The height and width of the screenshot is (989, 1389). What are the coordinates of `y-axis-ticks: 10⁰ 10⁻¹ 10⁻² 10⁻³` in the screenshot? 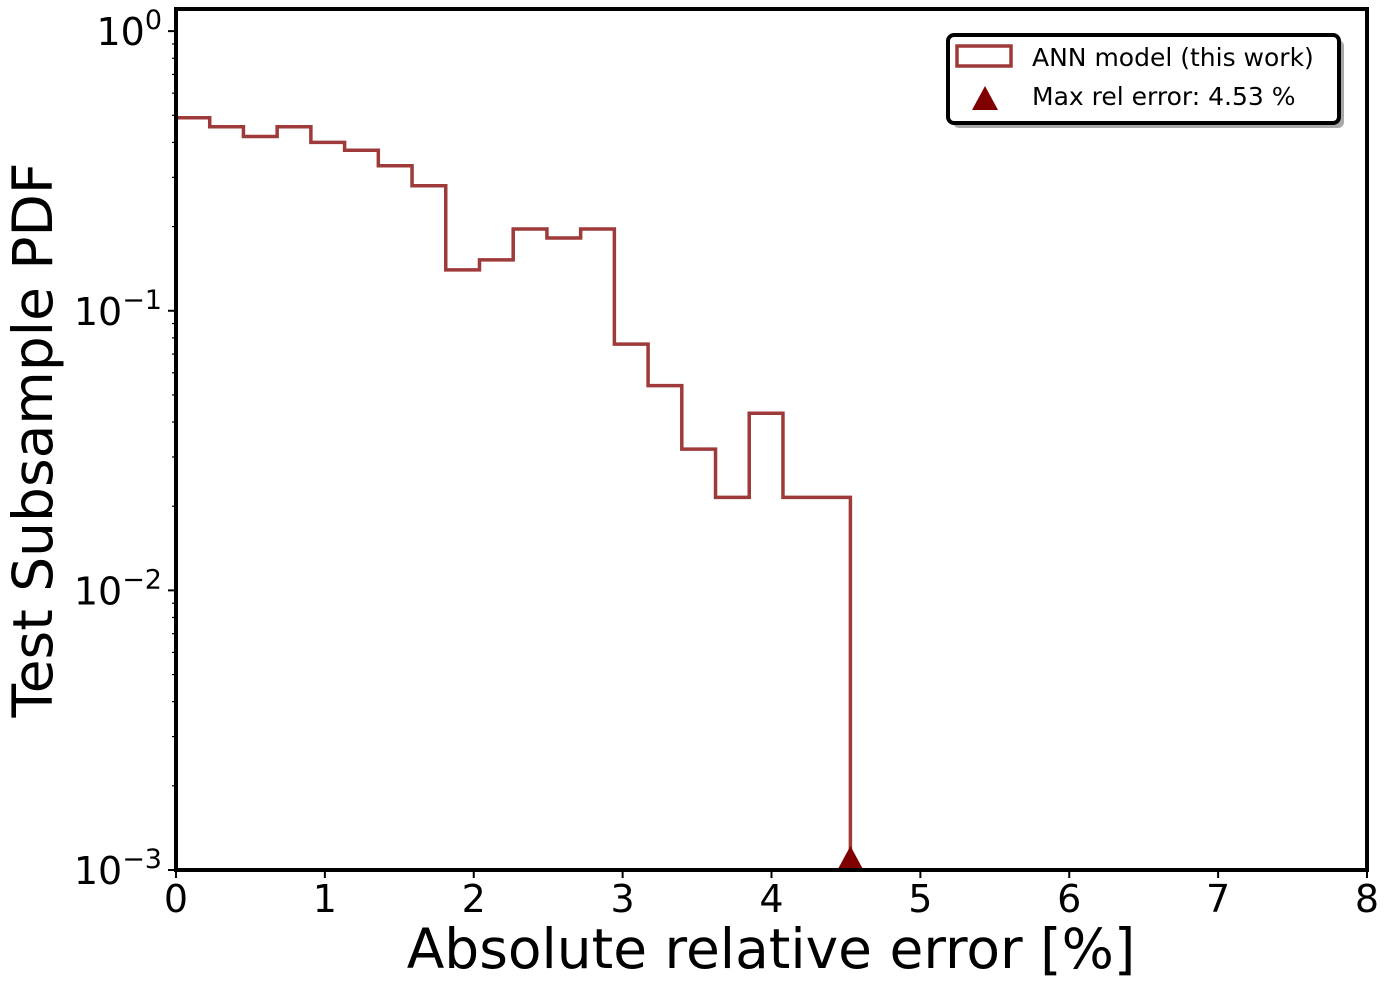 It's located at (125, 449).